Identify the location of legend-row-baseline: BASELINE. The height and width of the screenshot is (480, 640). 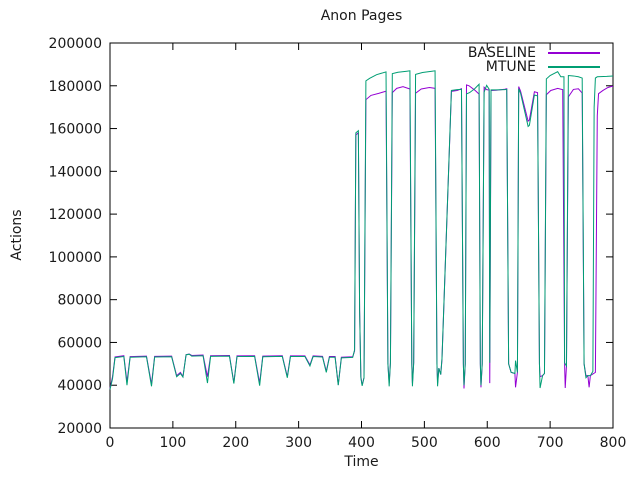
(470, 53).